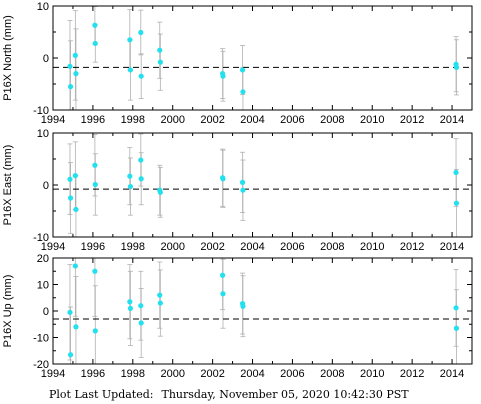 This screenshot has height=404, width=481. I want to click on y-tick-label-east-0: 0, so click(46, 186).